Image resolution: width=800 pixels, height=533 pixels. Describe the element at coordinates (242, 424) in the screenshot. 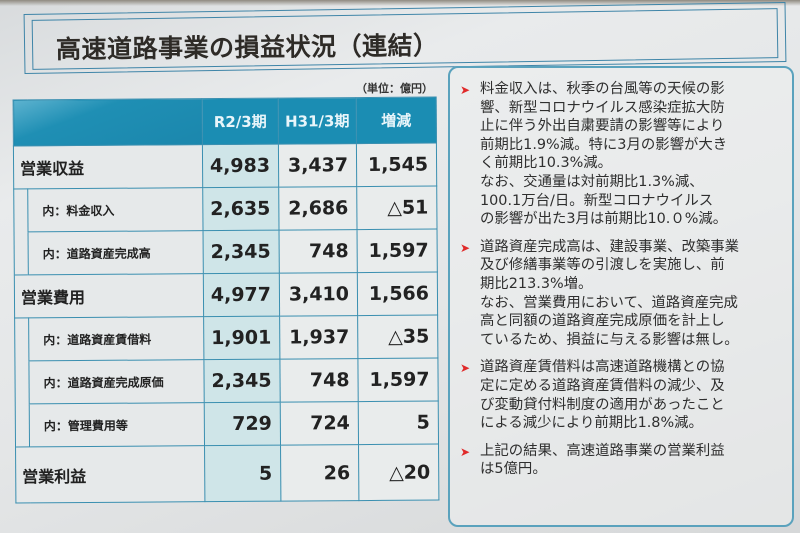

I see `cell-r2: 729` at that location.